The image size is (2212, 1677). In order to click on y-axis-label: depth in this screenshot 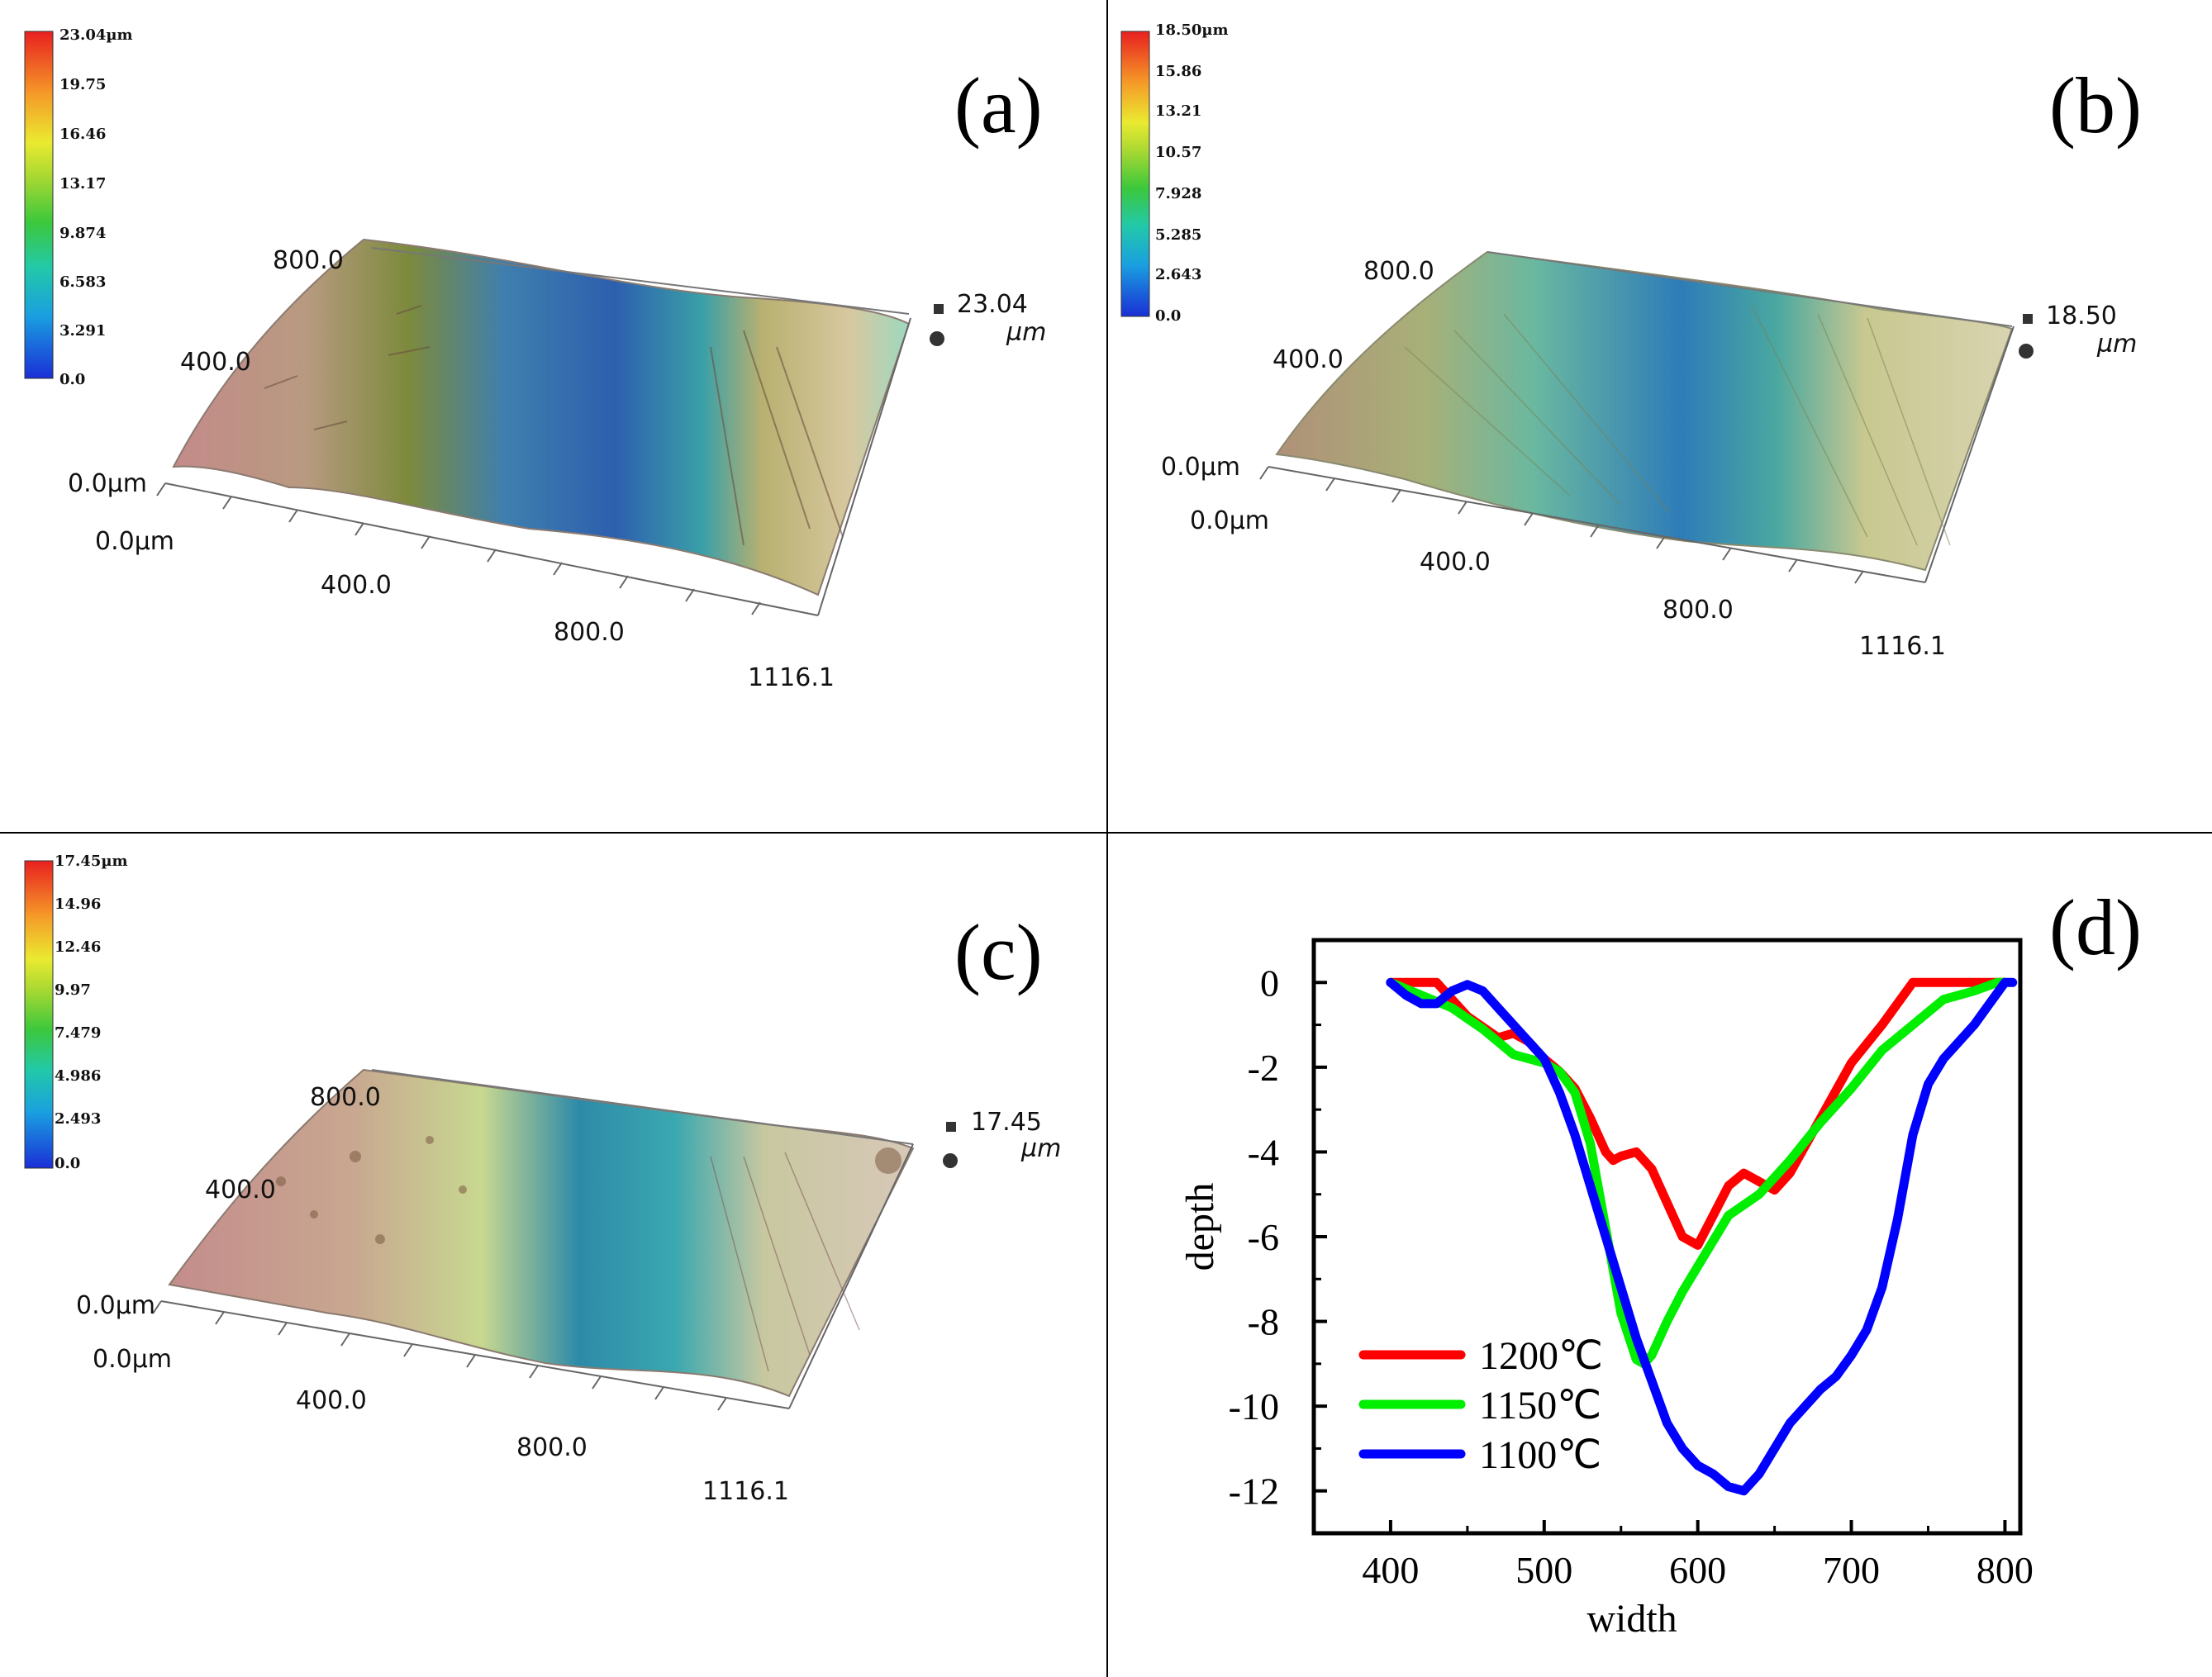, I will do `click(1200, 1227)`.